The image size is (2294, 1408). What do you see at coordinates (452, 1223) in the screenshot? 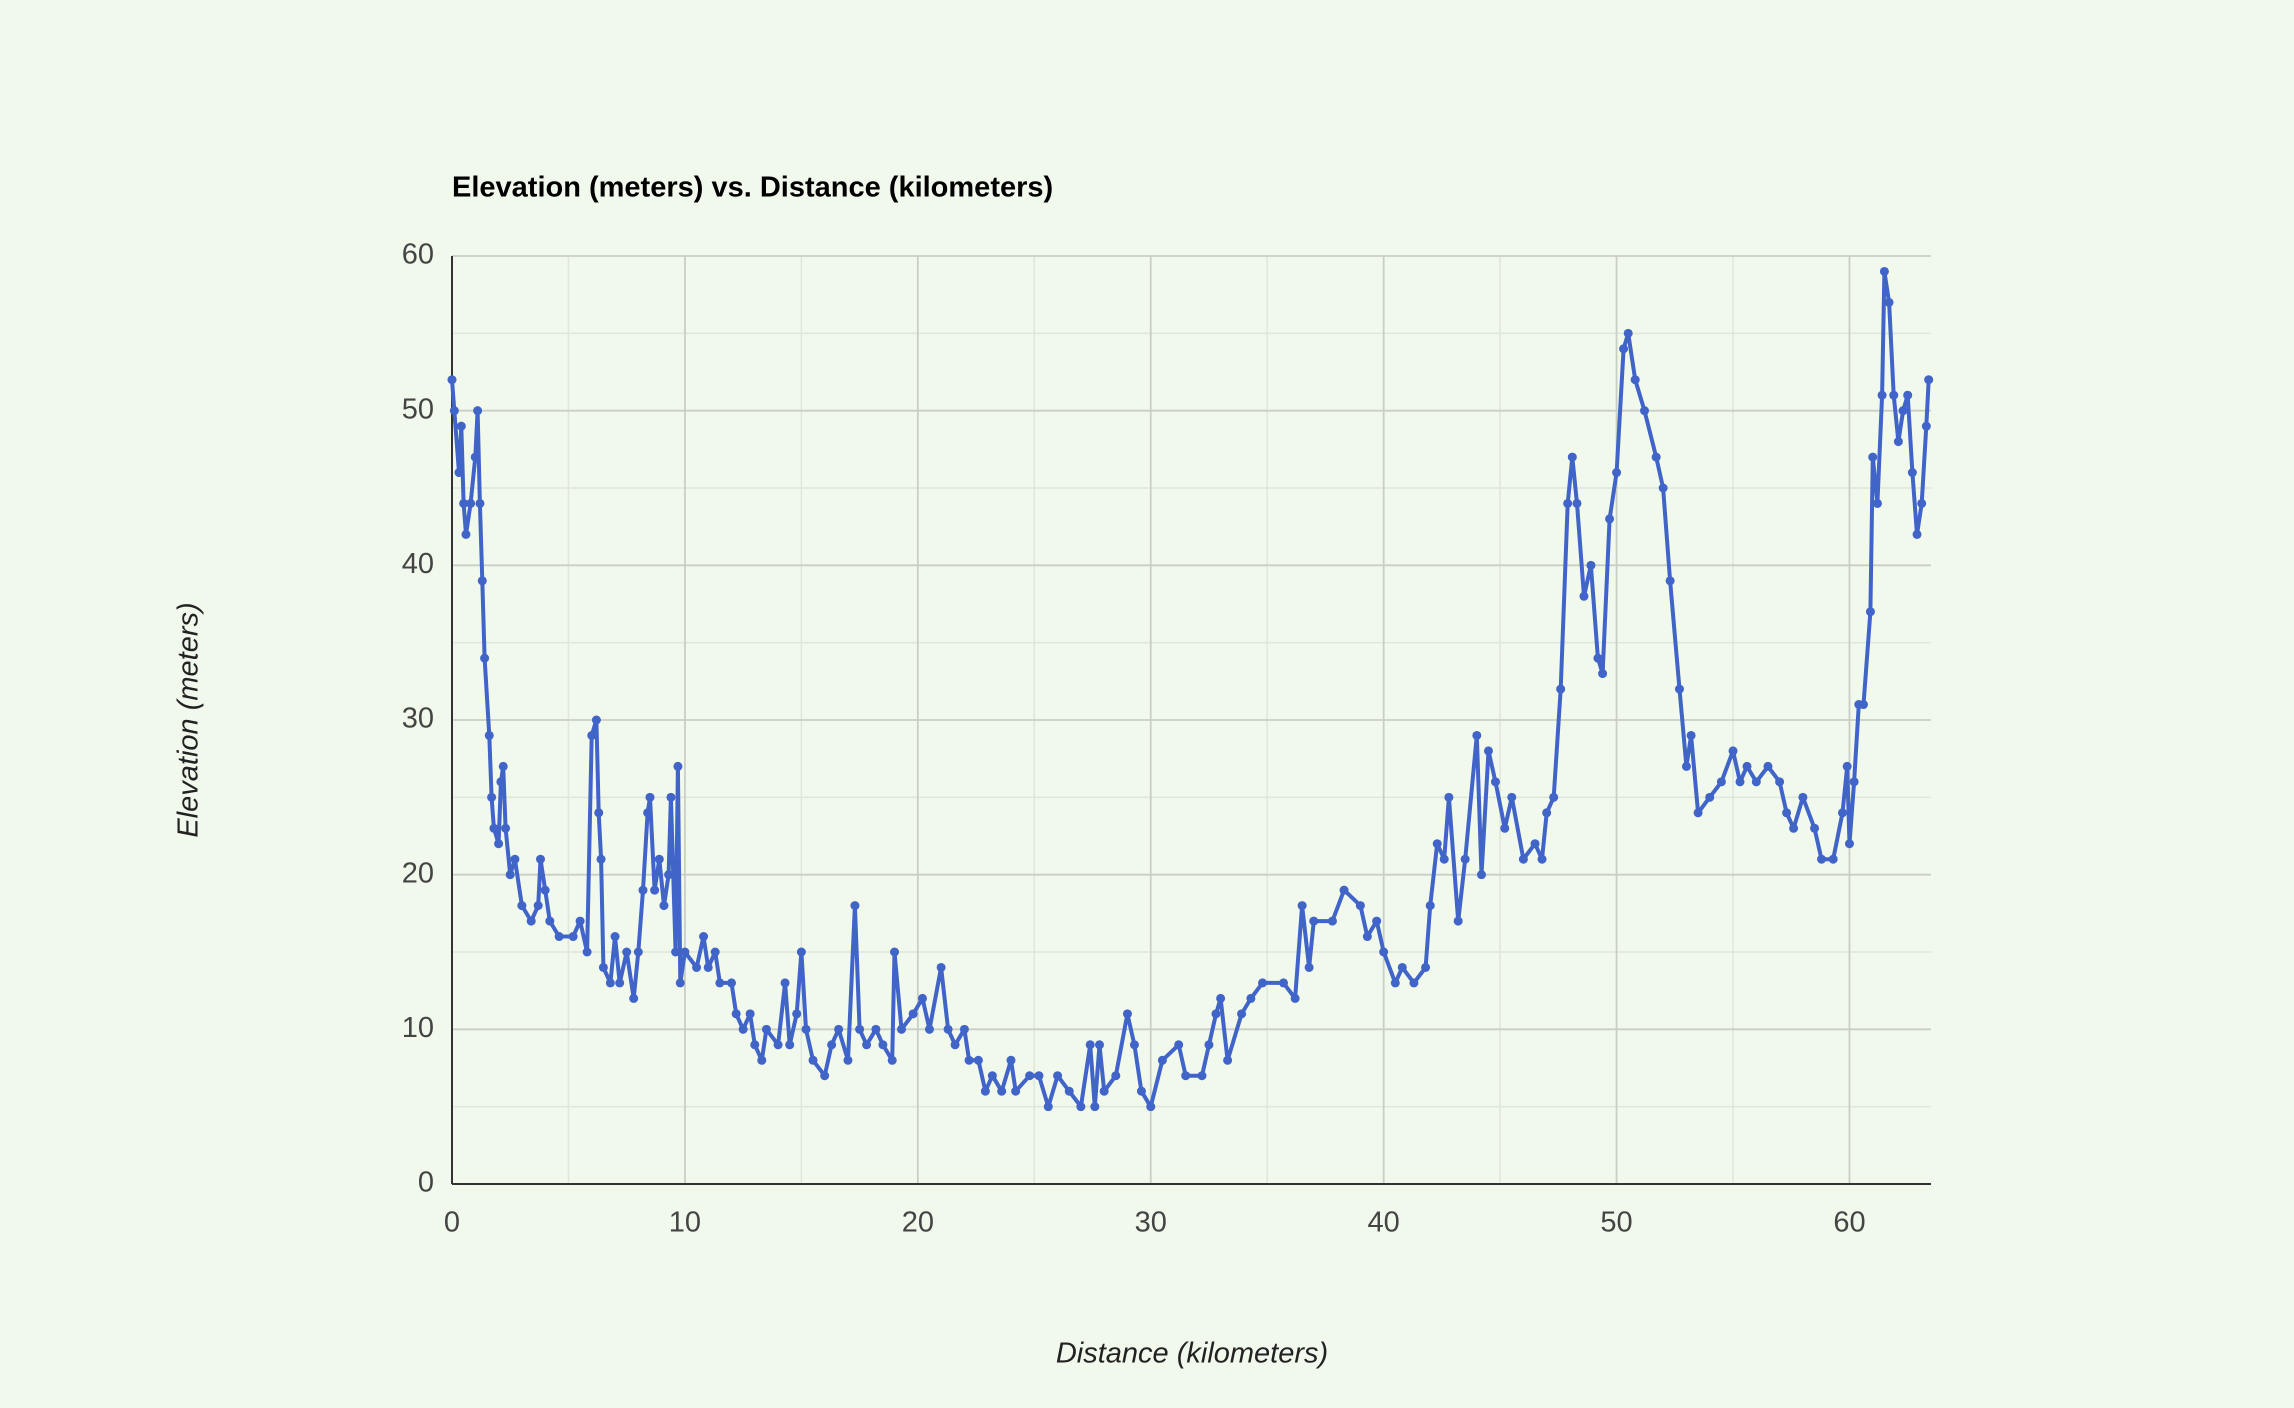
I see `x-tick-label: 0` at bounding box center [452, 1223].